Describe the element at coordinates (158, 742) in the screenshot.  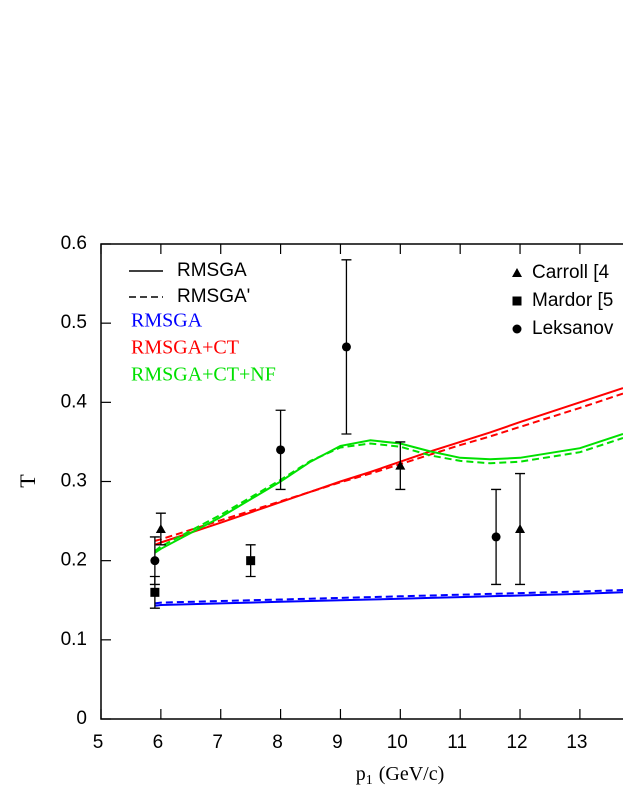
I see `x-tick-label: 6` at that location.